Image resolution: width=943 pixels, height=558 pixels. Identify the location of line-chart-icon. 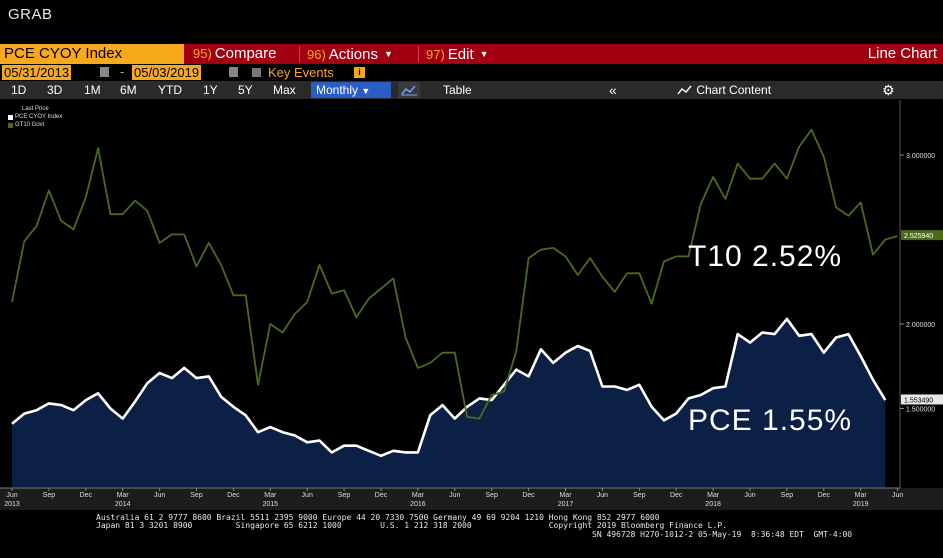
(409, 90).